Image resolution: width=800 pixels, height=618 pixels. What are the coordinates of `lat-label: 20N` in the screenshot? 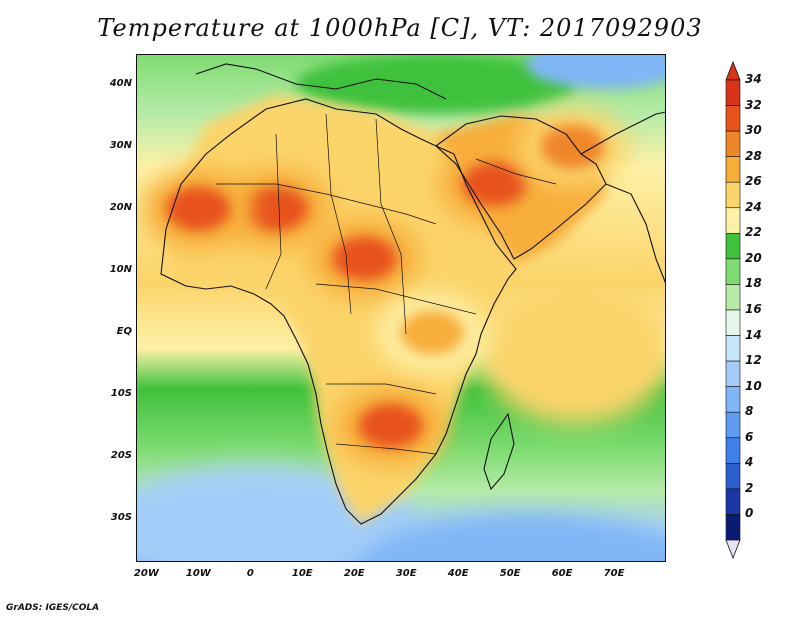 It's located at (120, 207).